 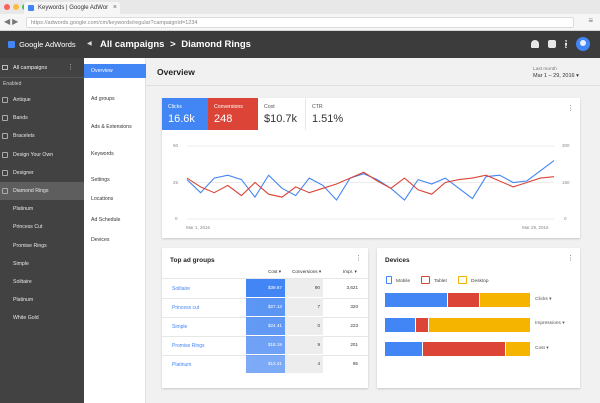 I want to click on back-forward-icon: ◀▶, so click(x=12, y=21).